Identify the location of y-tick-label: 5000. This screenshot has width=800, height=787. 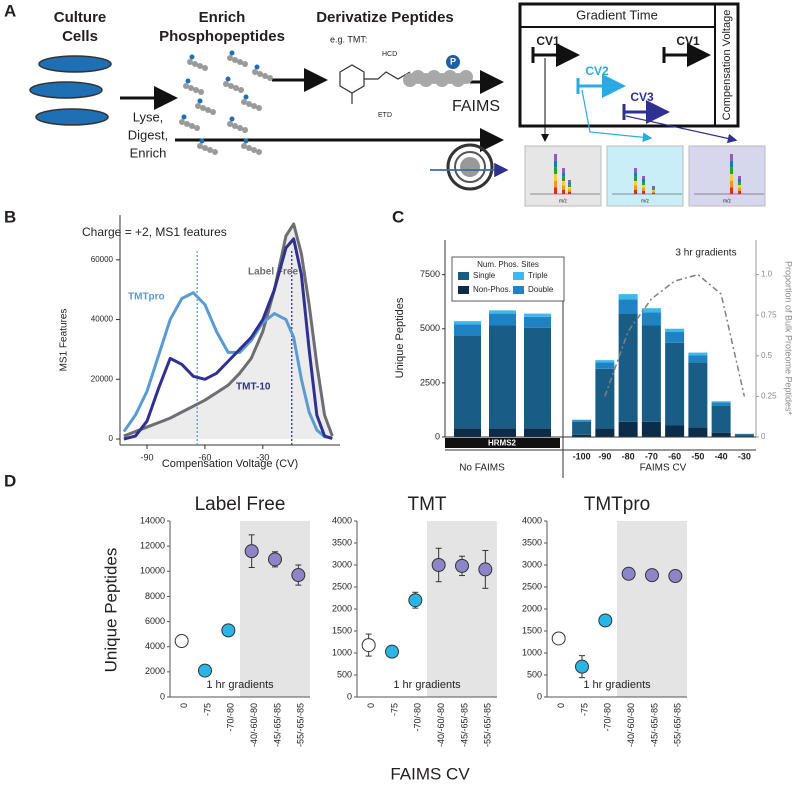
(430, 328).